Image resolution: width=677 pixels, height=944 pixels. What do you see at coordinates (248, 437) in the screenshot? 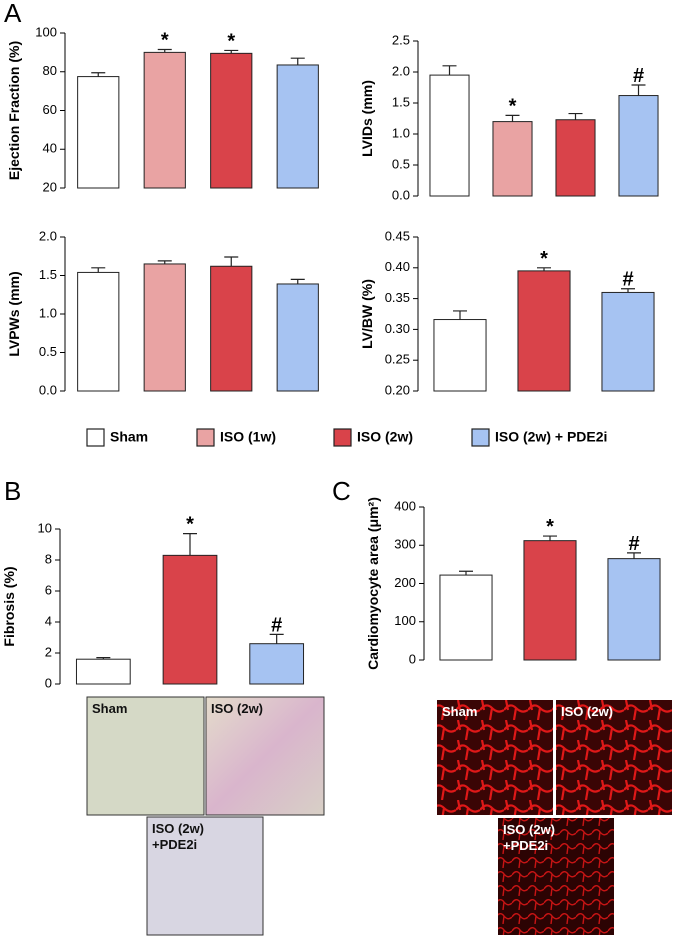
I see `legend-label: ISO (1w)` at bounding box center [248, 437].